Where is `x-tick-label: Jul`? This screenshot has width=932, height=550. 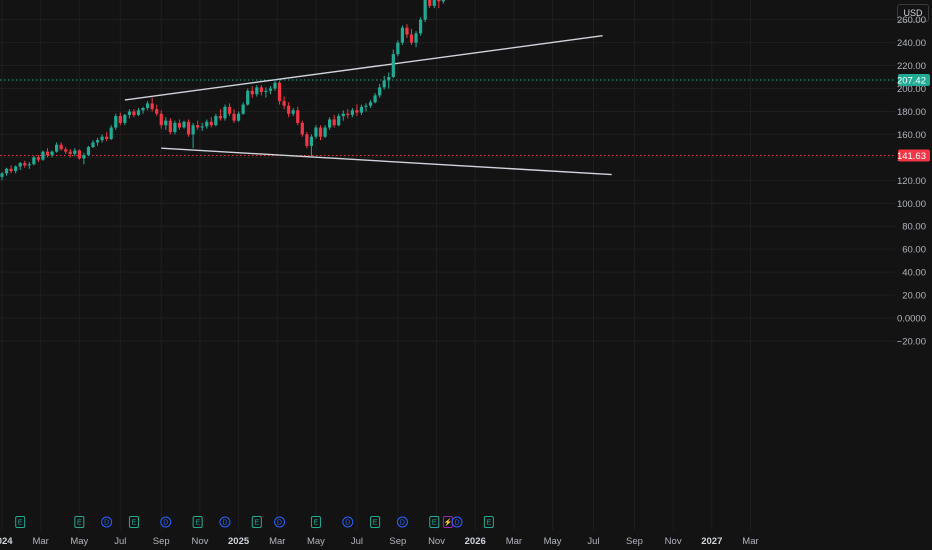
x-tick-label: Jul is located at coordinates (120, 541).